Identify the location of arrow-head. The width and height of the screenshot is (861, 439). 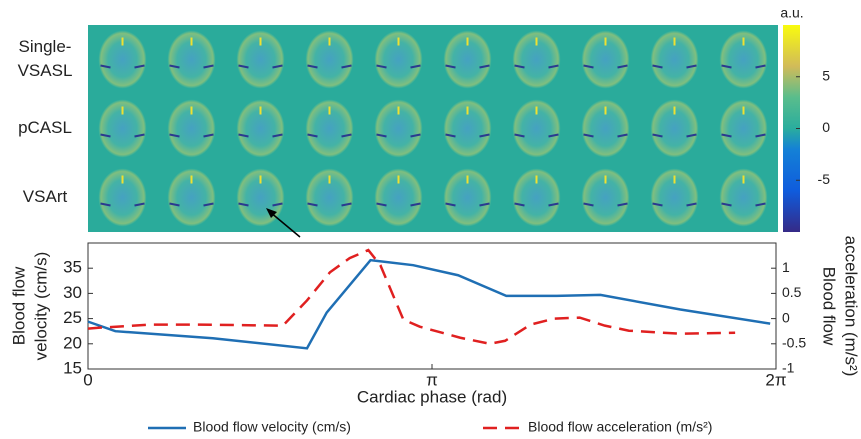
(271, 213).